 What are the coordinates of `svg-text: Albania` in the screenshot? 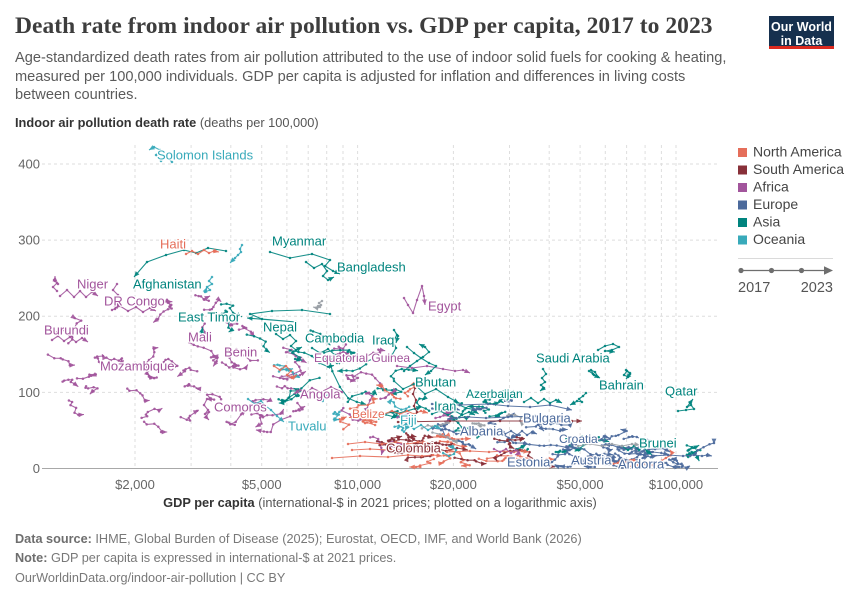 It's located at (482, 431).